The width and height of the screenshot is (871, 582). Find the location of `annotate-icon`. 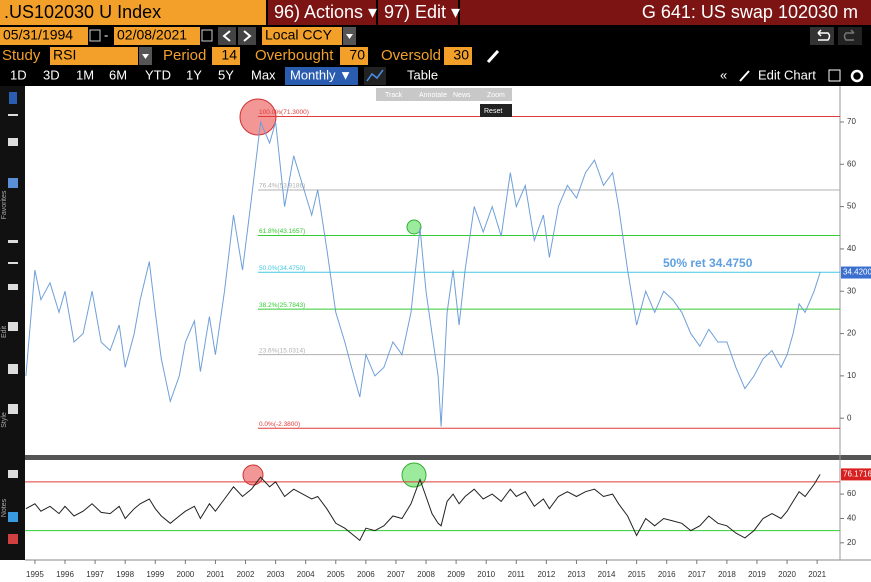

annotate-icon is located at coordinates (834, 75).